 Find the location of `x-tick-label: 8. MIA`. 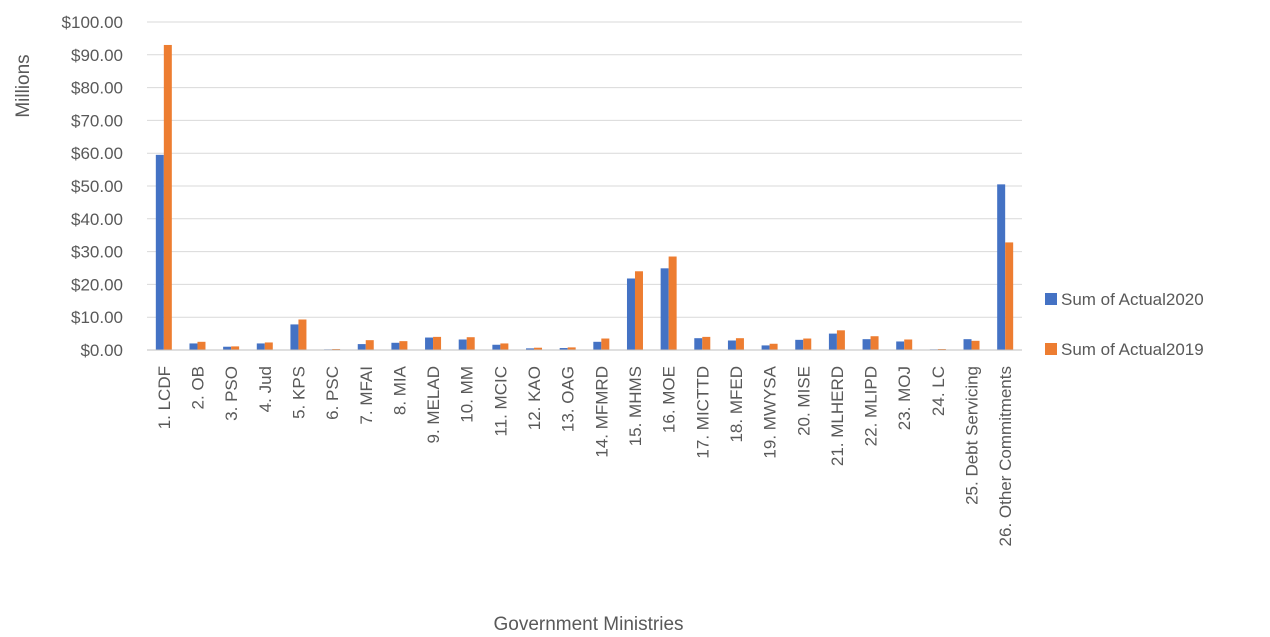

x-tick-label: 8. MIA is located at coordinates (399, 390).